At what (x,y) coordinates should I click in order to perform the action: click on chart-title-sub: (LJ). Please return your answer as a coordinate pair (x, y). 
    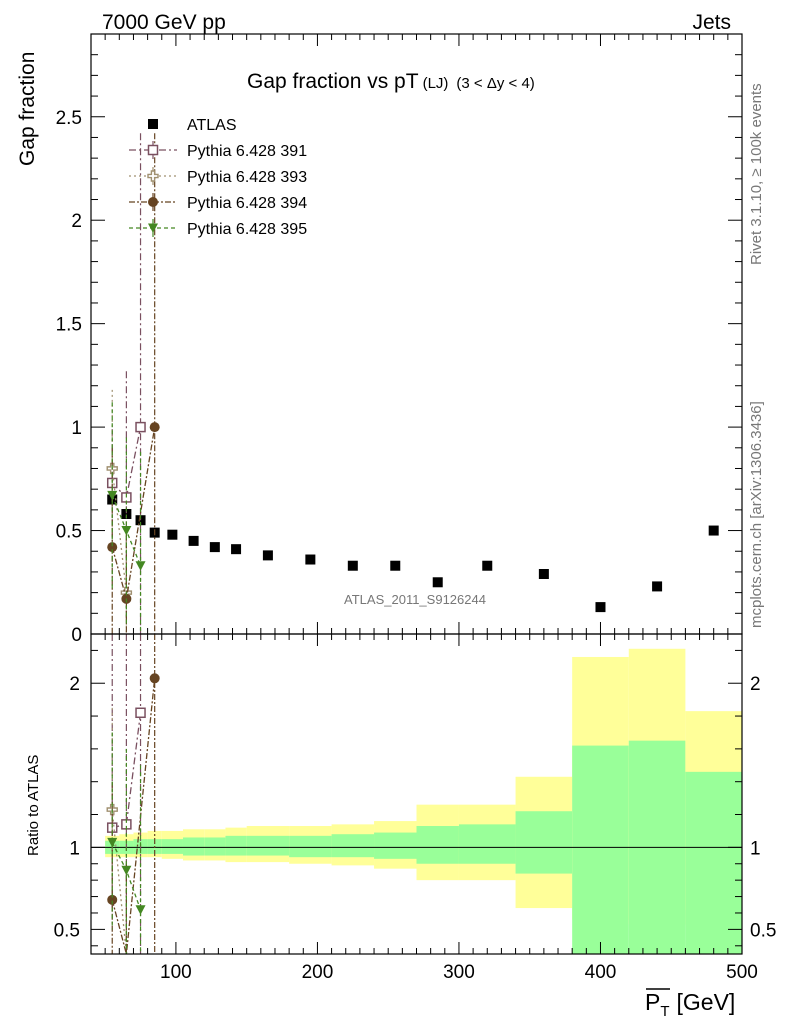
    Looking at the image, I should click on (436, 83).